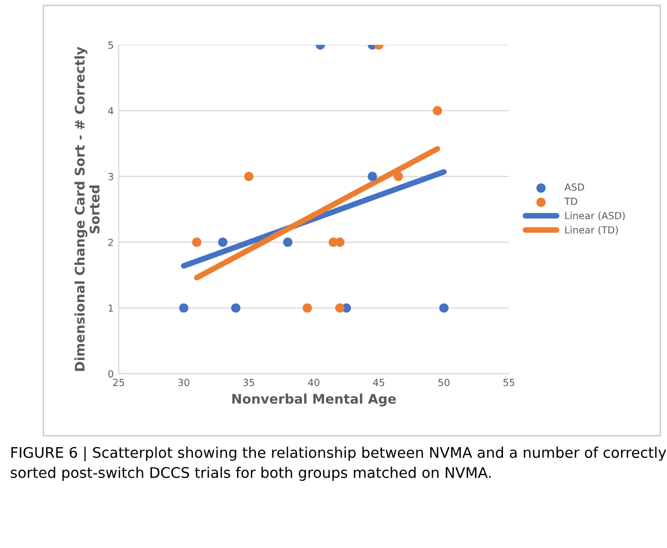  What do you see at coordinates (378, 382) in the screenshot?
I see `x-tick-label: 45` at bounding box center [378, 382].